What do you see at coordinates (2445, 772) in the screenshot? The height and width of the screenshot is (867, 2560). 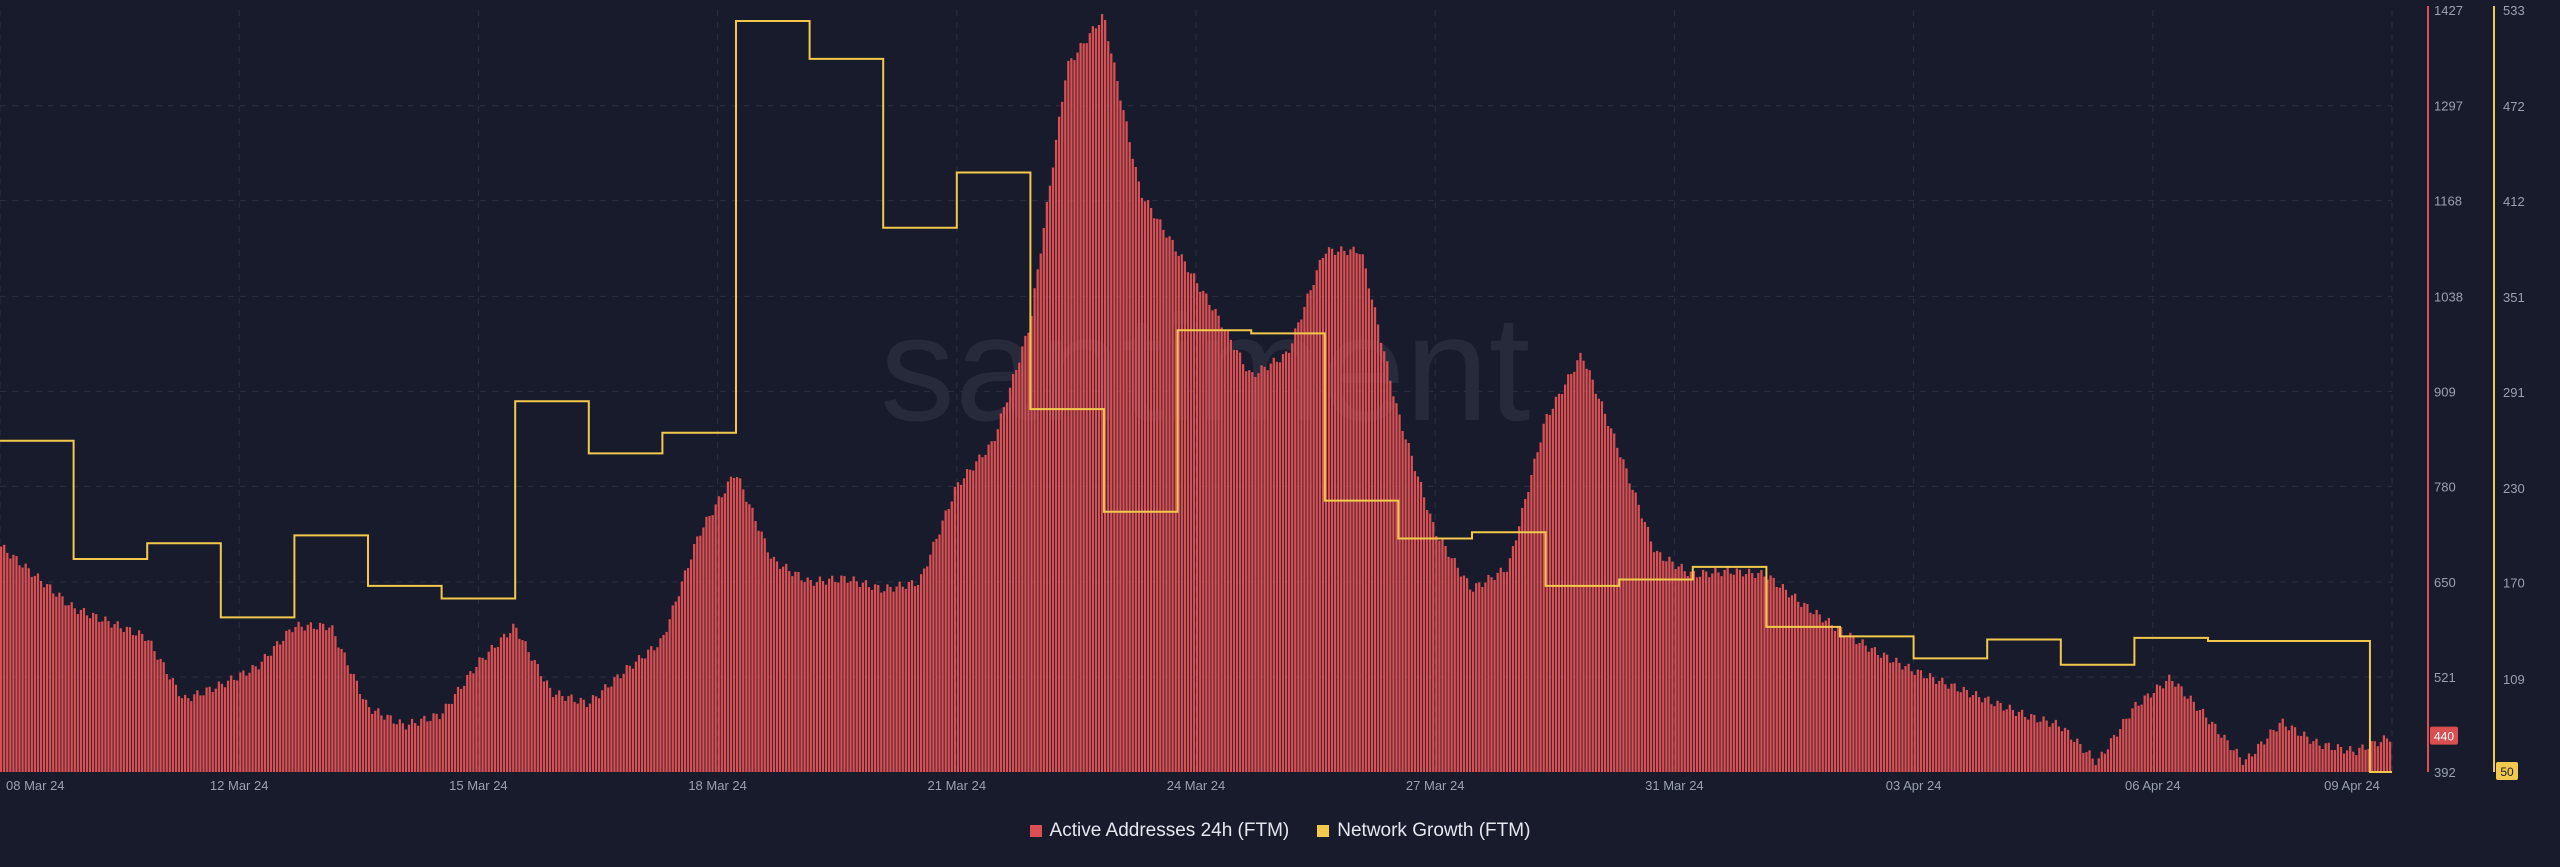 I see `active-axis-tick-label: 392` at bounding box center [2445, 772].